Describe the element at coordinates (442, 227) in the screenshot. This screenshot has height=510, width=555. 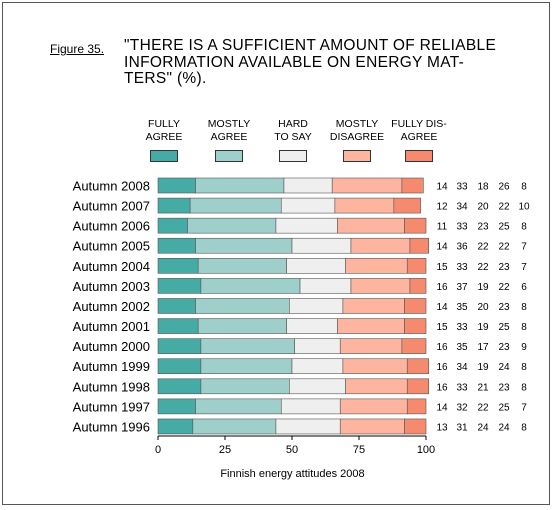
I see `data-label: 11` at that location.